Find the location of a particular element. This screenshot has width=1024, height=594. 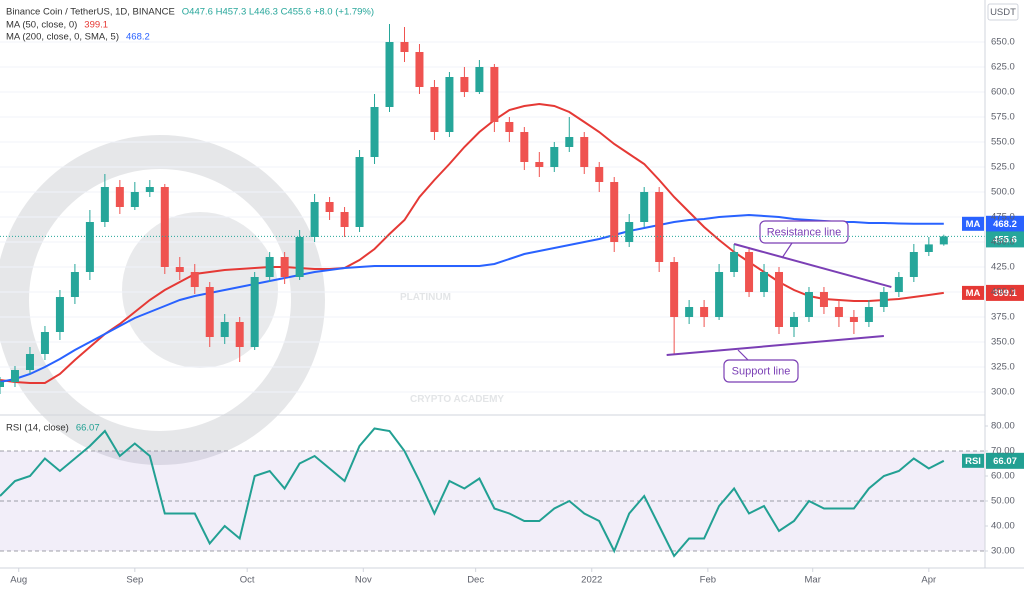

ma-value-tag-text: 399.1 is located at coordinates (1005, 293).